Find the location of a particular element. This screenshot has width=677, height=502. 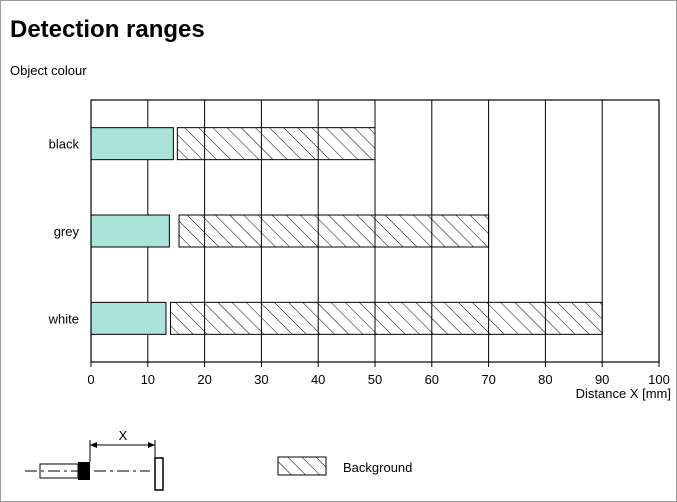

distance-symbol: X is located at coordinates (123, 435).